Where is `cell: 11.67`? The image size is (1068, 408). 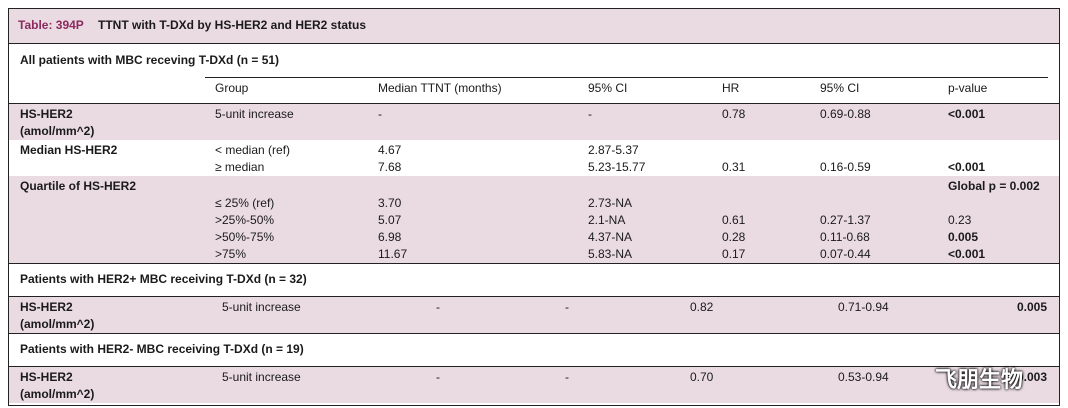 cell: 11.67 is located at coordinates (393, 254).